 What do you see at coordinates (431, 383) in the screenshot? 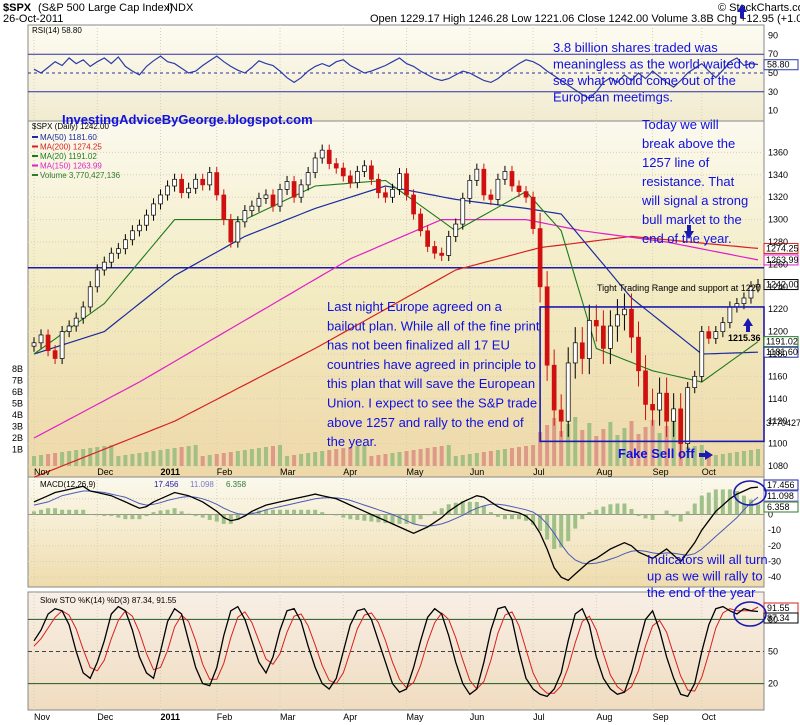
I see `europe-line: this plan that will save the European` at bounding box center [431, 383].